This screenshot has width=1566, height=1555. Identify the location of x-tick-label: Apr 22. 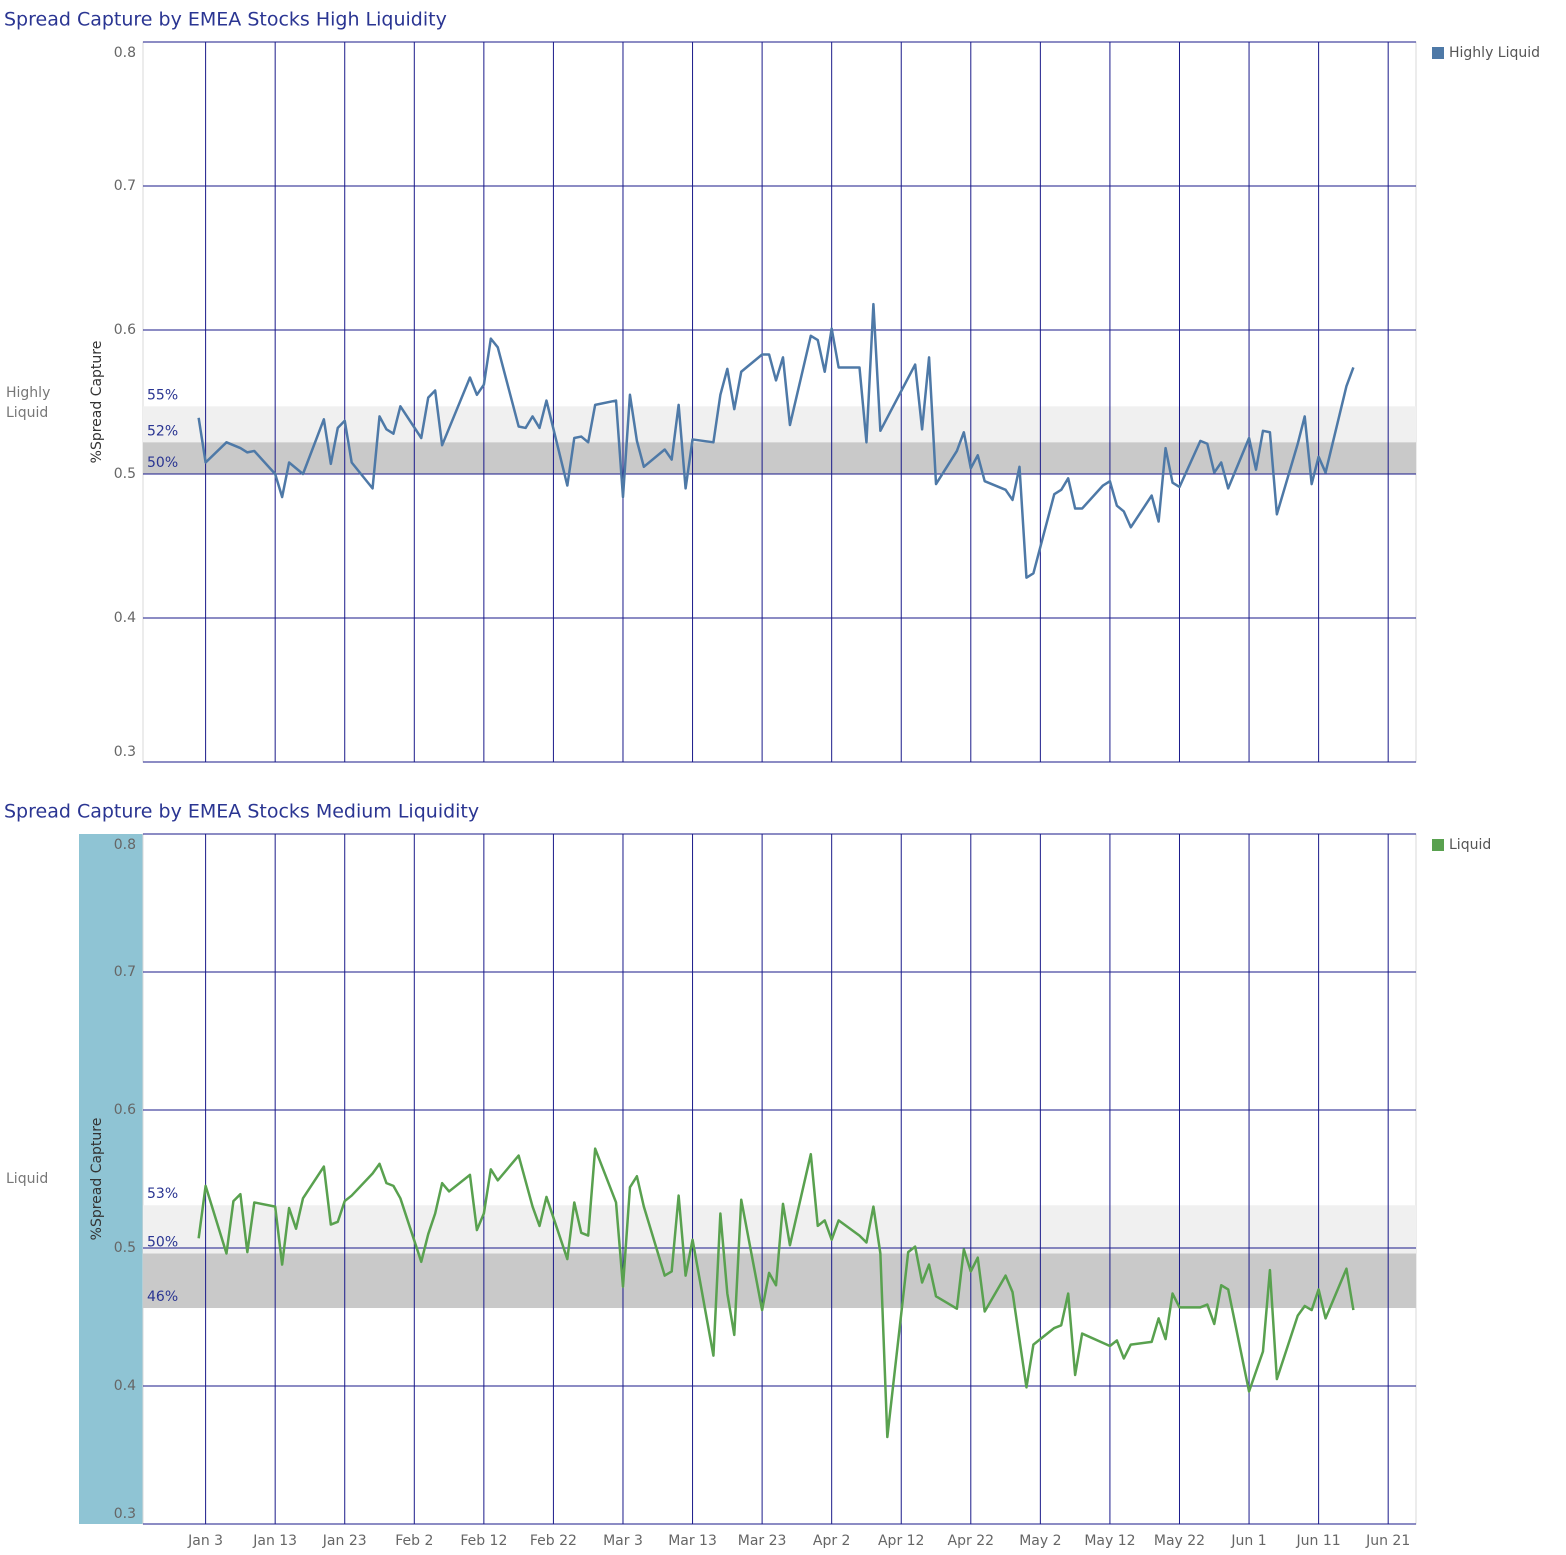
(971, 1541).